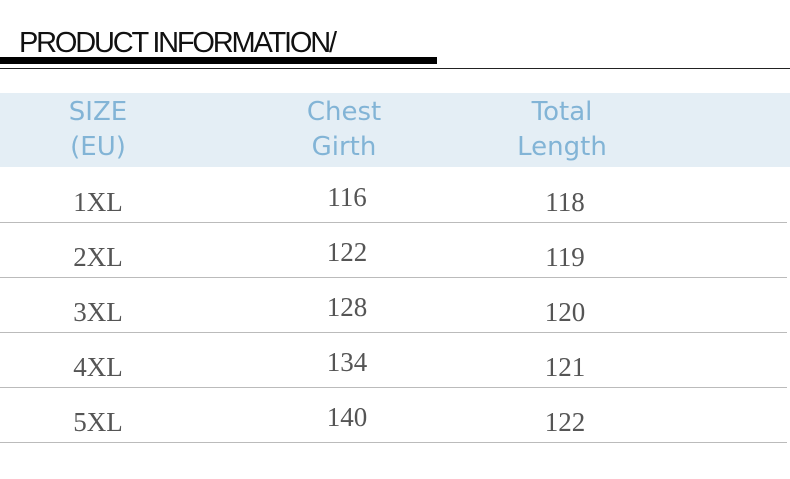 The image size is (790, 479). I want to click on header-total-length: Total Length, so click(562, 130).